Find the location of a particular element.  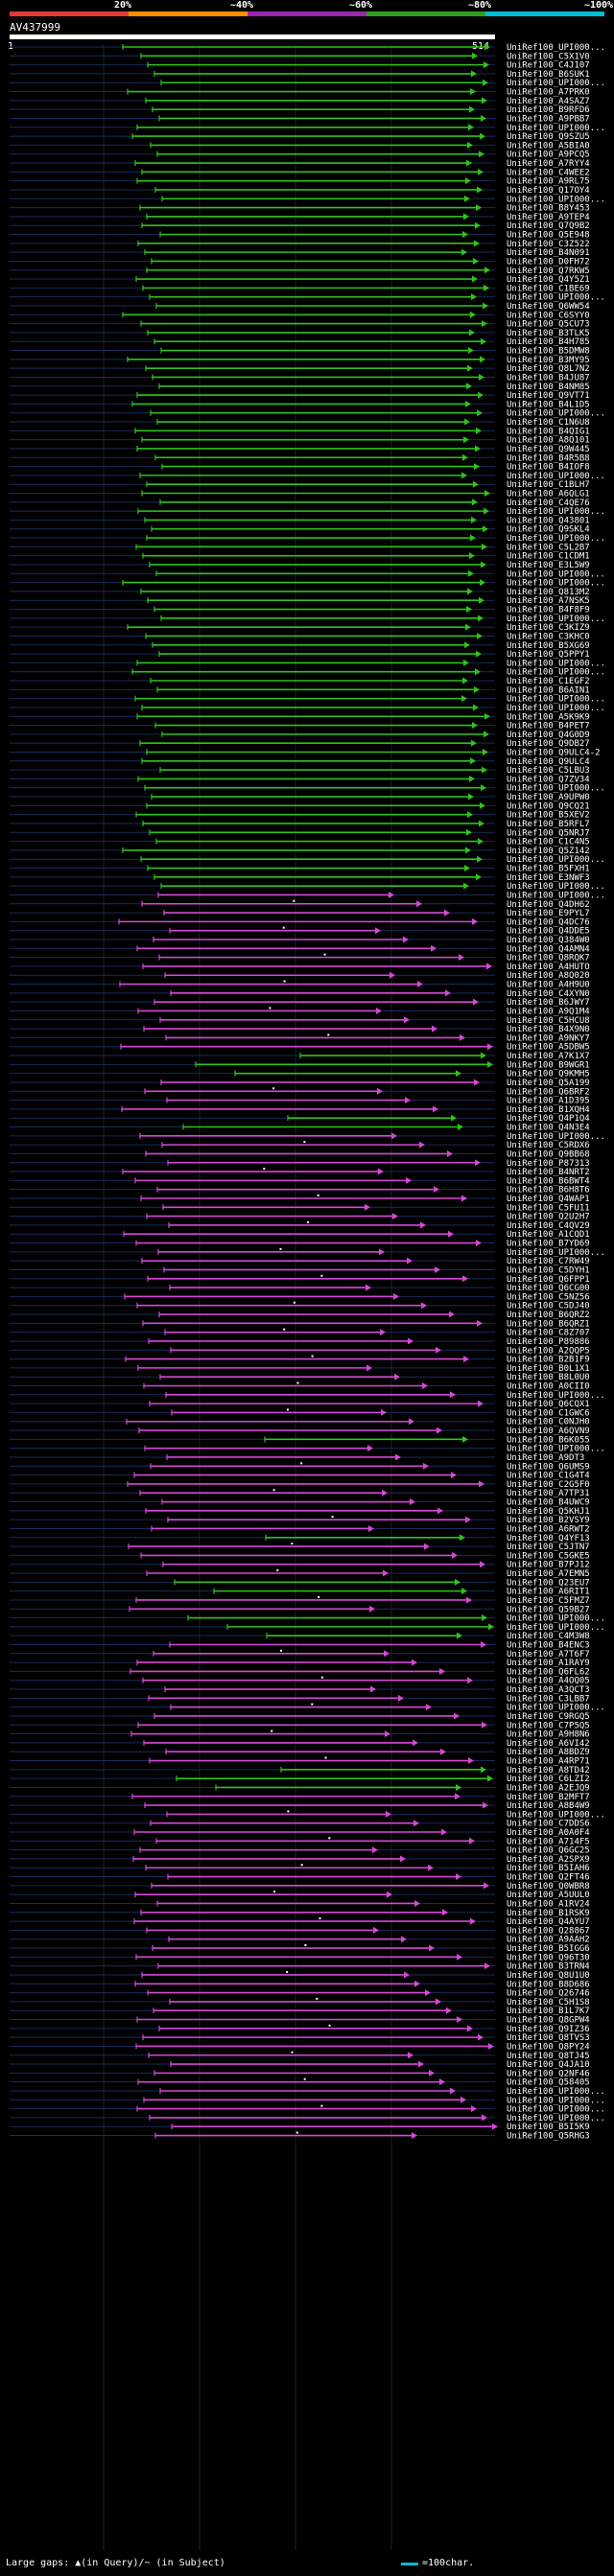

hit-label: UniRef100_Q2FT46 is located at coordinates (548, 1878).